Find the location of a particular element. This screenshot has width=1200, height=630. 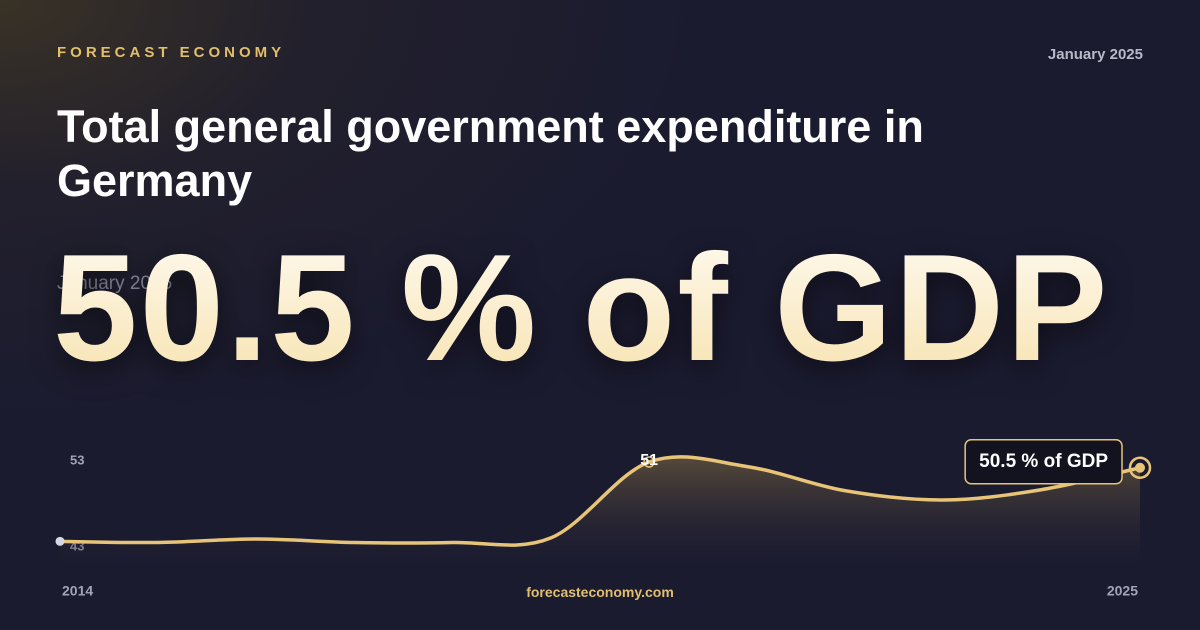

brand: FORECAST ECONOMY is located at coordinates (171, 52).